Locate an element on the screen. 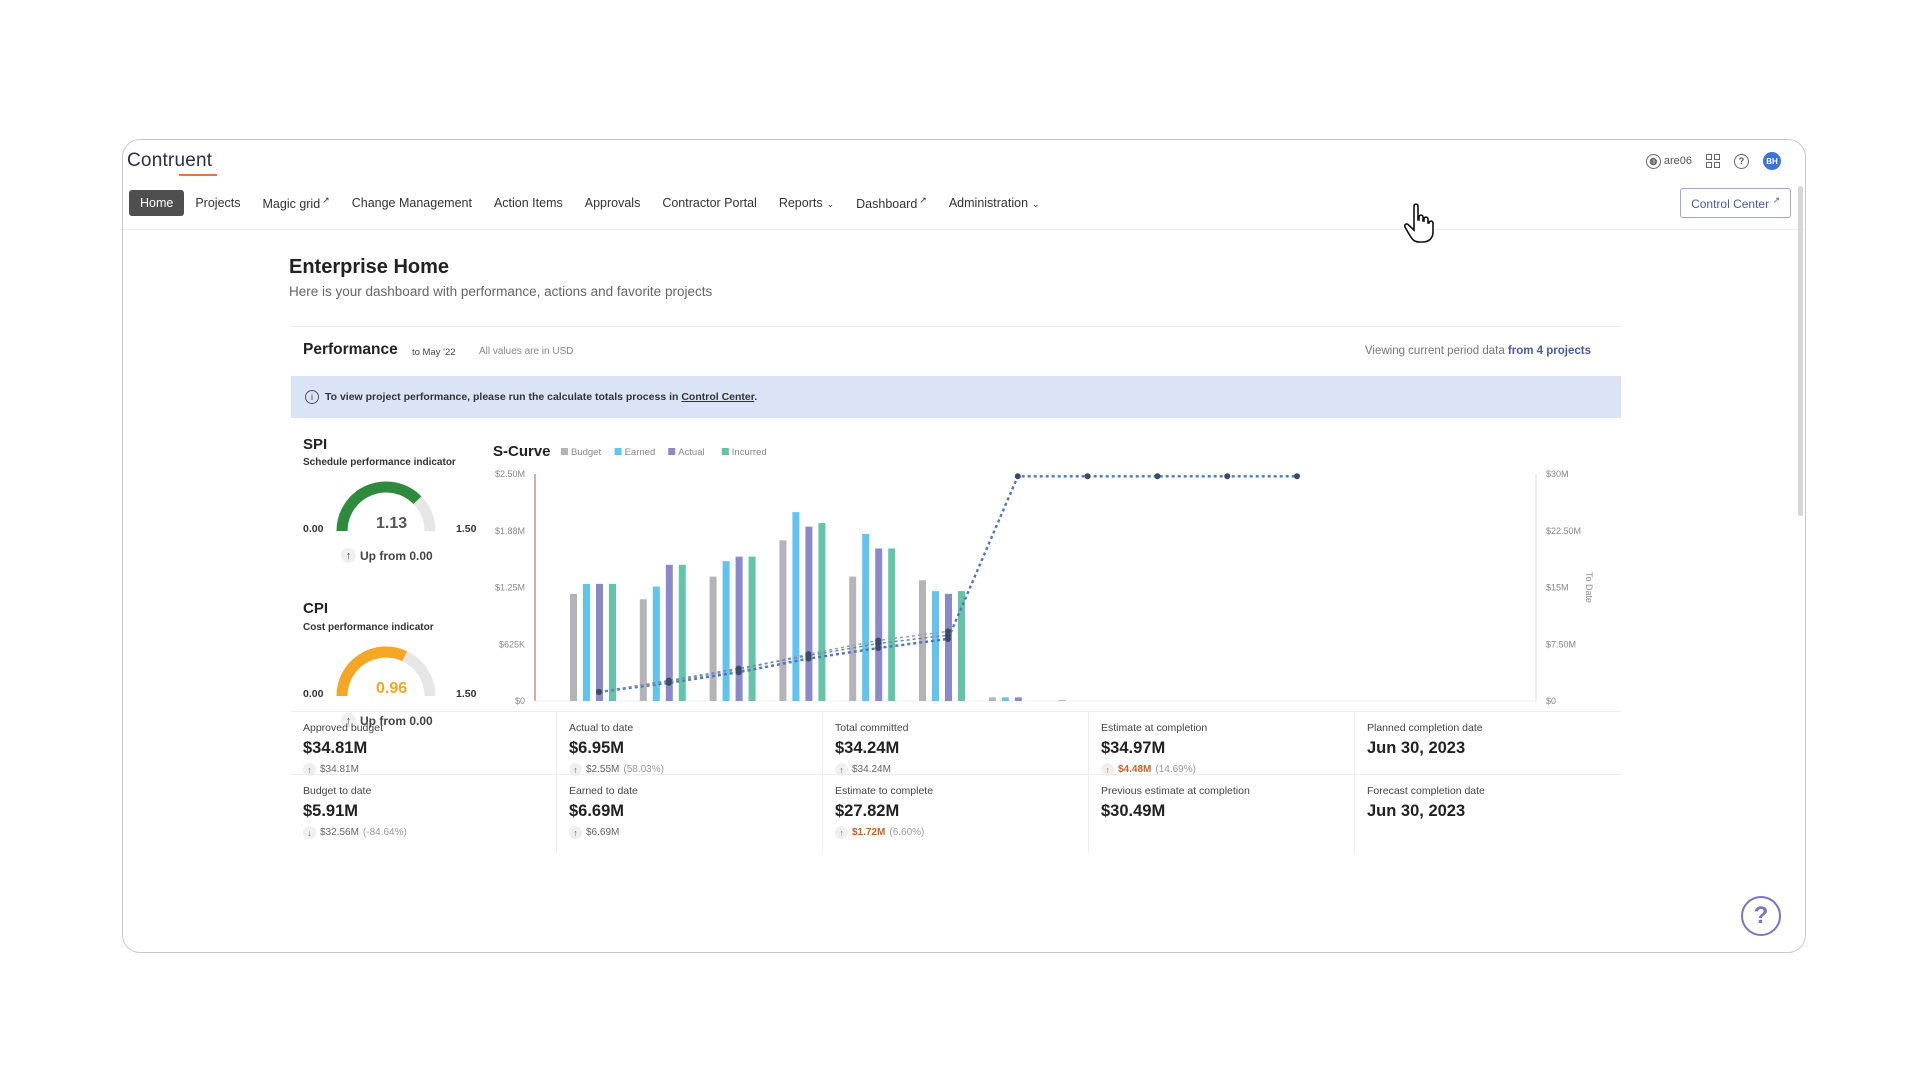  nav-magic-grid: Magic grid ↗ is located at coordinates (296, 203).